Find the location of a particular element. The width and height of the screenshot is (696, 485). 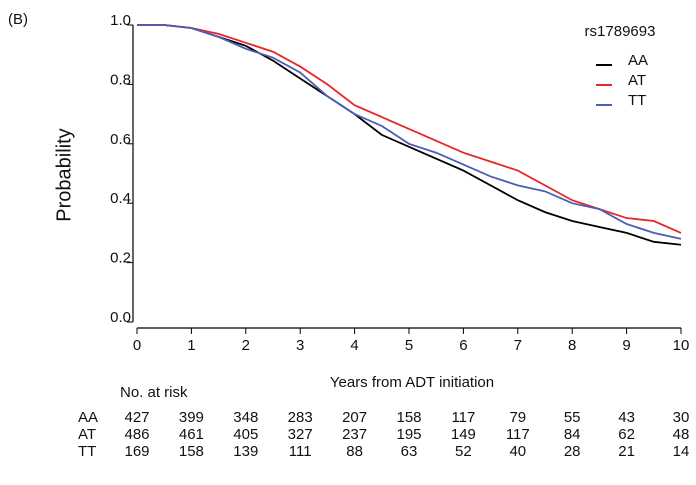

risk-count: 21 is located at coordinates (626, 451).